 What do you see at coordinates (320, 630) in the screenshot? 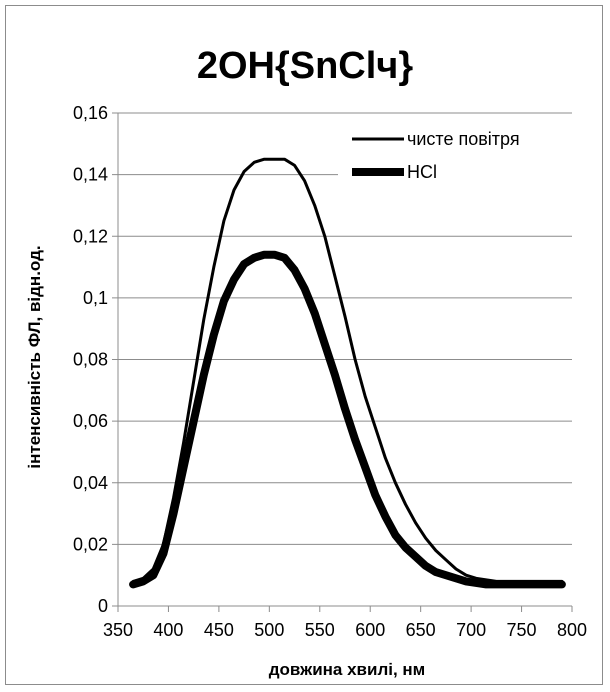
I see `x-tick-label: 550` at bounding box center [320, 630].